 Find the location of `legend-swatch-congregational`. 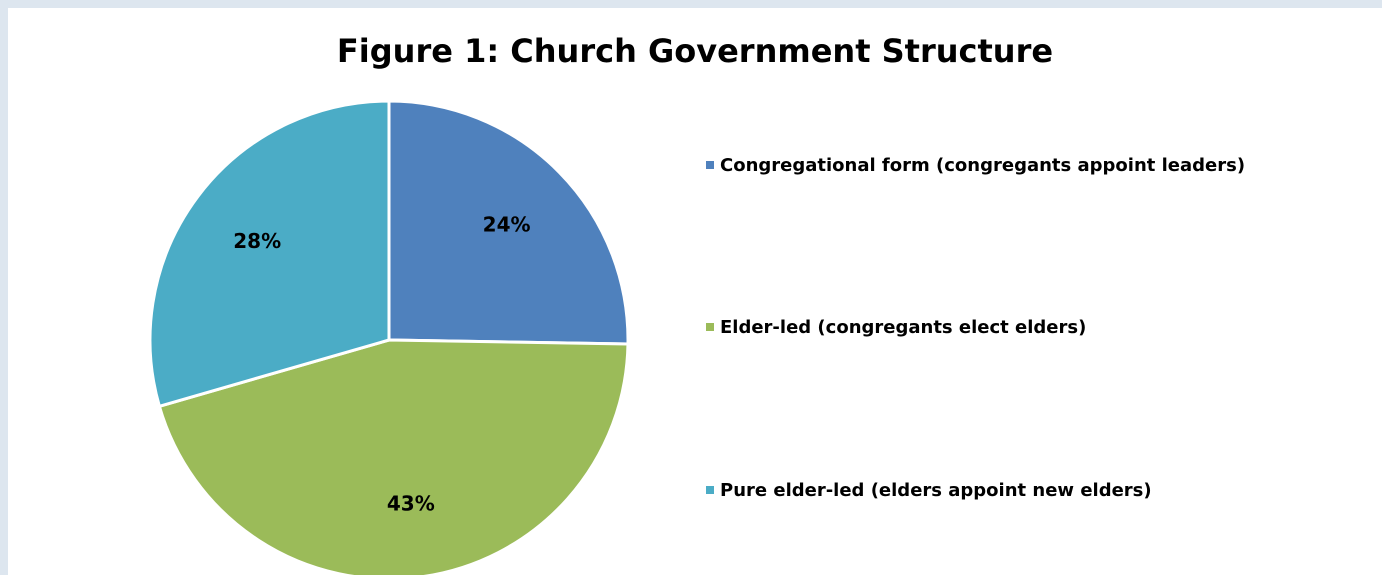

legend-swatch-congregational is located at coordinates (710, 165).